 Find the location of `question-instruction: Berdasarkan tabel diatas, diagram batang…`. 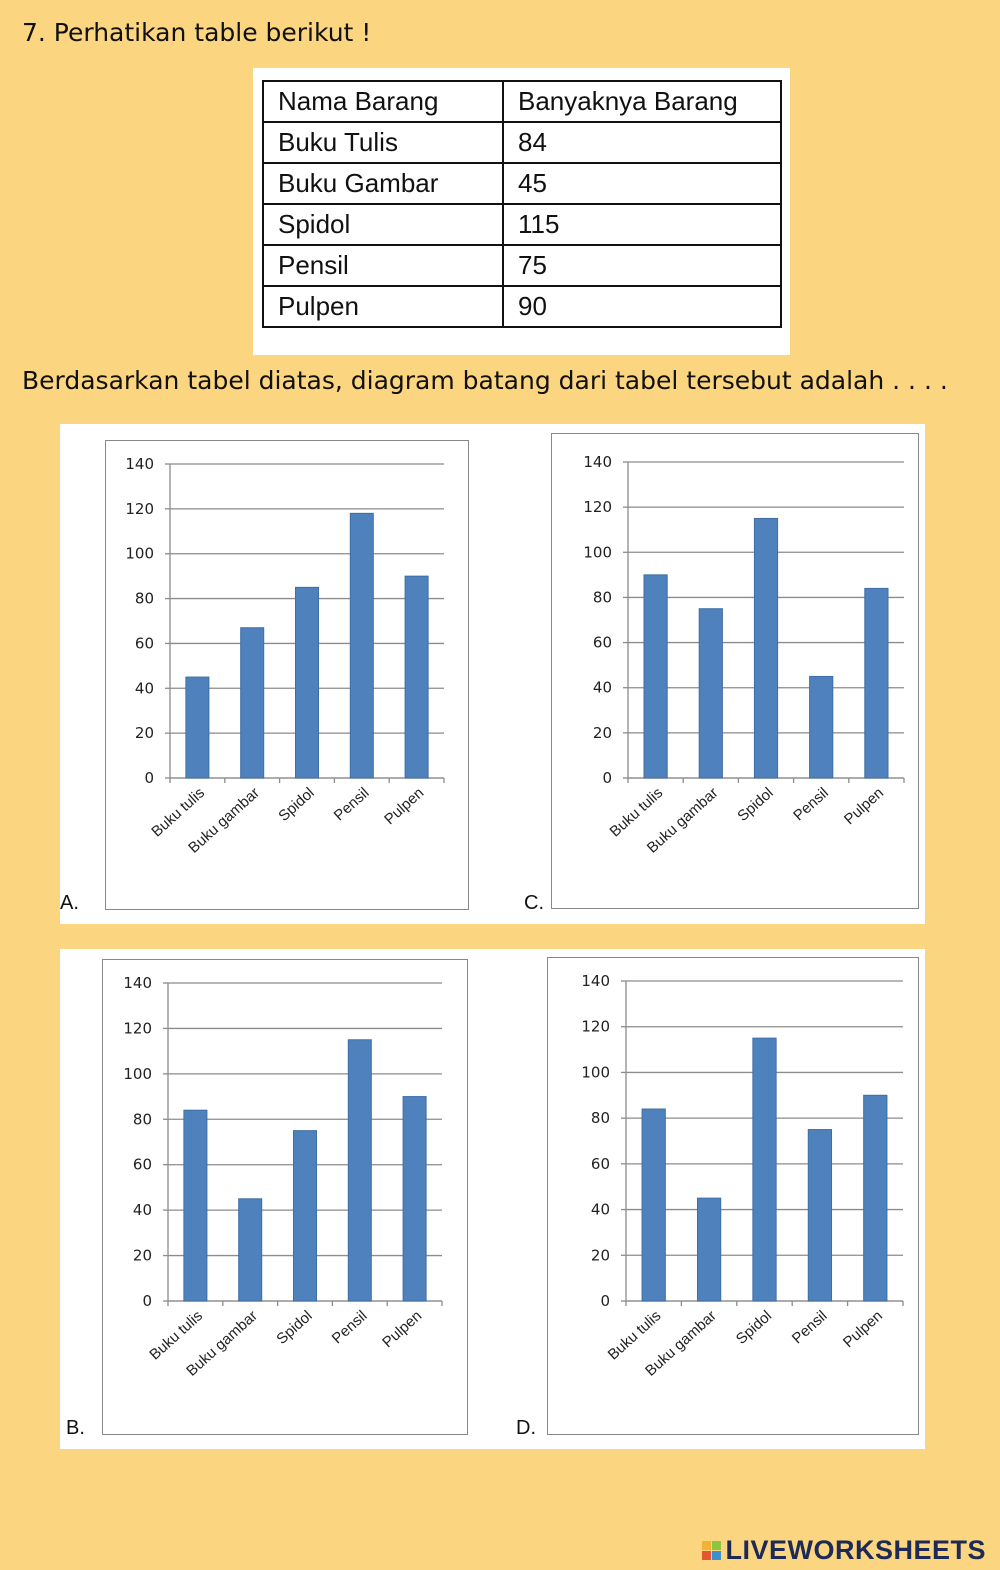

question-instruction: Berdasarkan tabel diatas, diagram batang… is located at coordinates (485, 380).